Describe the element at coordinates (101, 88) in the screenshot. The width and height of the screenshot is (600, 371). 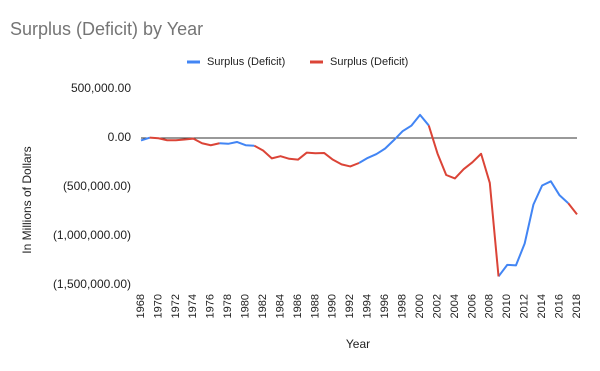
I see `y-tick-label: 500,000.00` at that location.